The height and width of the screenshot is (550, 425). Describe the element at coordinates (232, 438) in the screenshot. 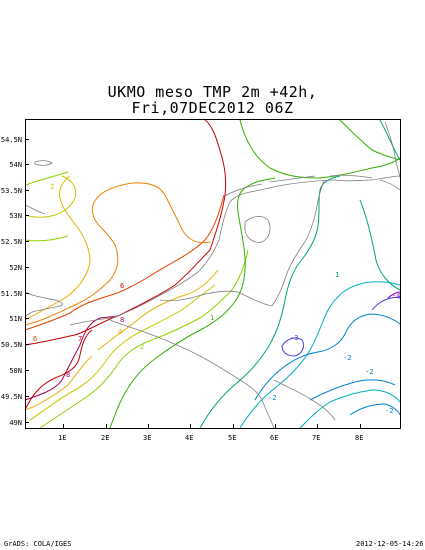

I see `x-tick-label: 5E` at that location.